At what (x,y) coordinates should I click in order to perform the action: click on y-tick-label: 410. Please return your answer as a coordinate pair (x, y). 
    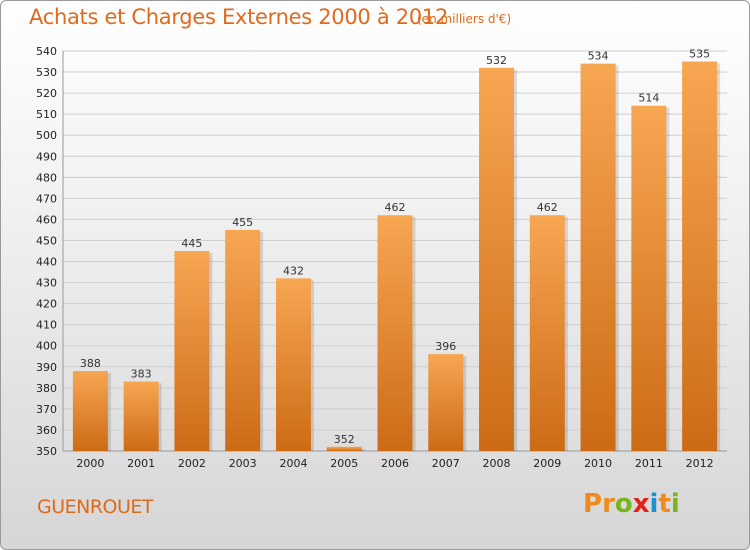
    Looking at the image, I should click on (46, 325).